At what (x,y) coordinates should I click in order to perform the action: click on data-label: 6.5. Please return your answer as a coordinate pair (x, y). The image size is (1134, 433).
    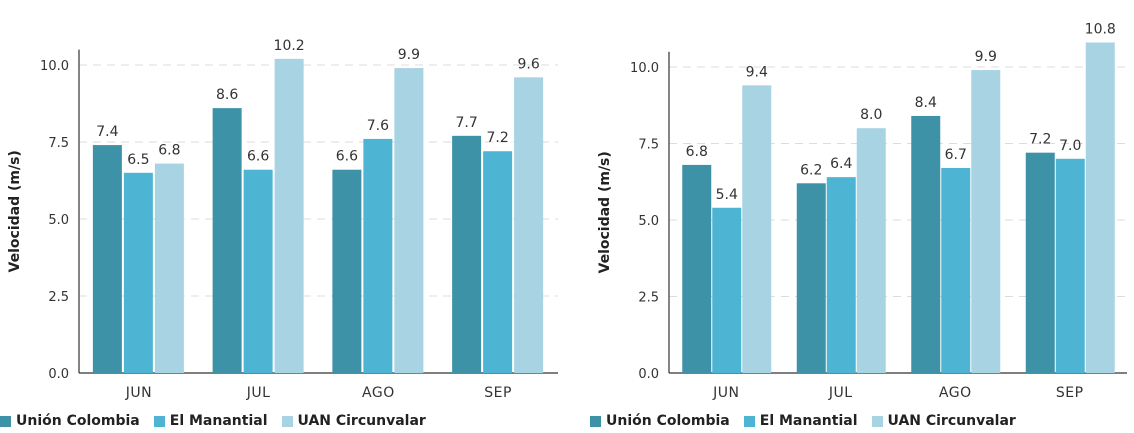
    Looking at the image, I should click on (138, 160).